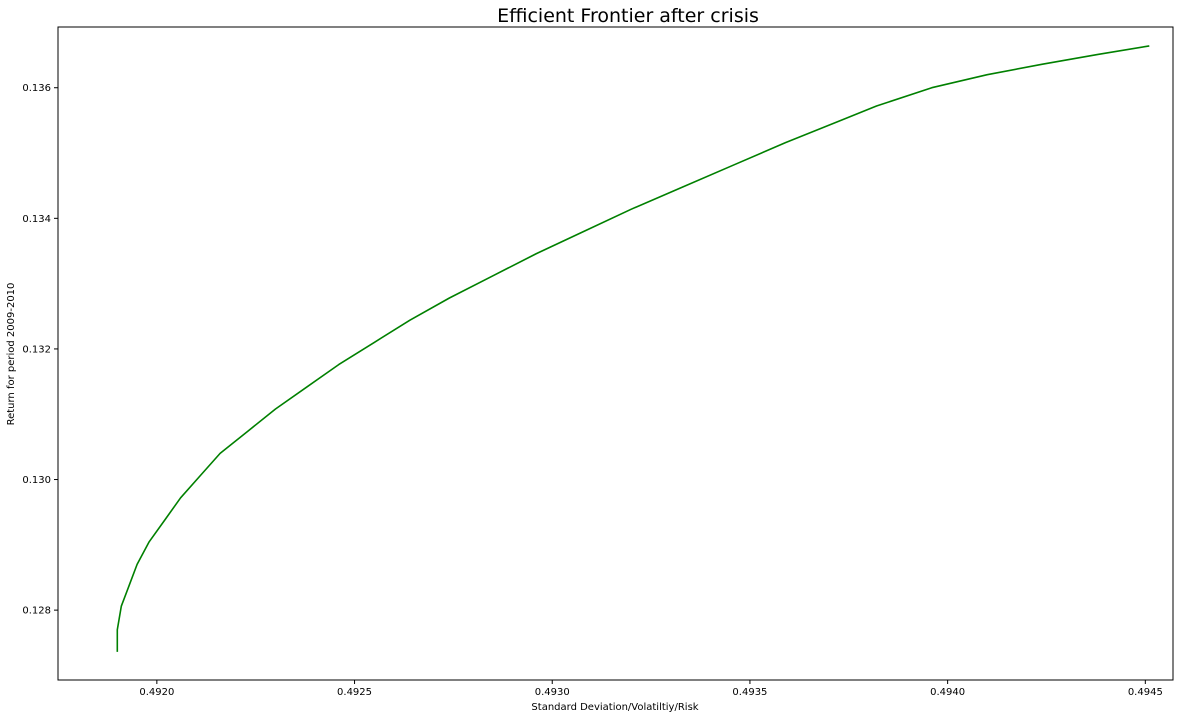  Describe the element at coordinates (36, 480) in the screenshot. I see `y-tick-label: 0.130` at that location.